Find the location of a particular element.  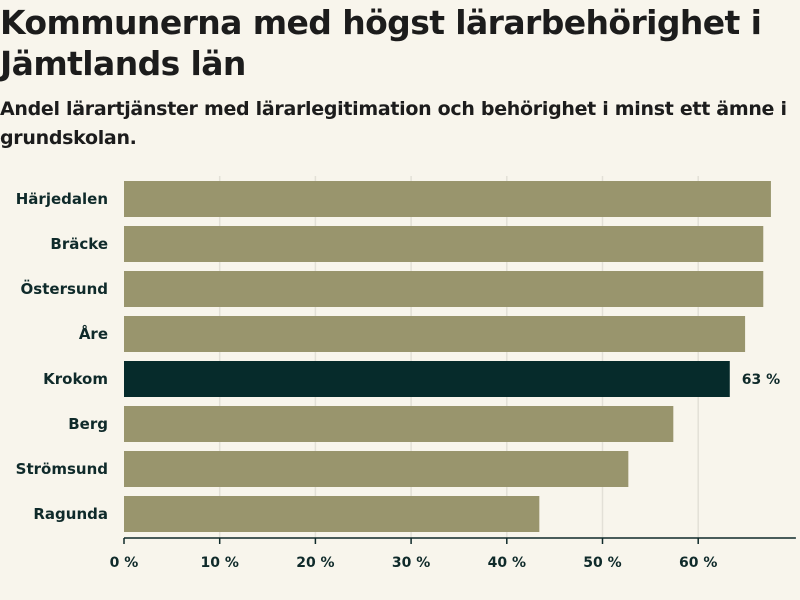

x-axis: 0 % 10 % 20 % 30 % 40 % 50 % 60 % is located at coordinates (453, 554).